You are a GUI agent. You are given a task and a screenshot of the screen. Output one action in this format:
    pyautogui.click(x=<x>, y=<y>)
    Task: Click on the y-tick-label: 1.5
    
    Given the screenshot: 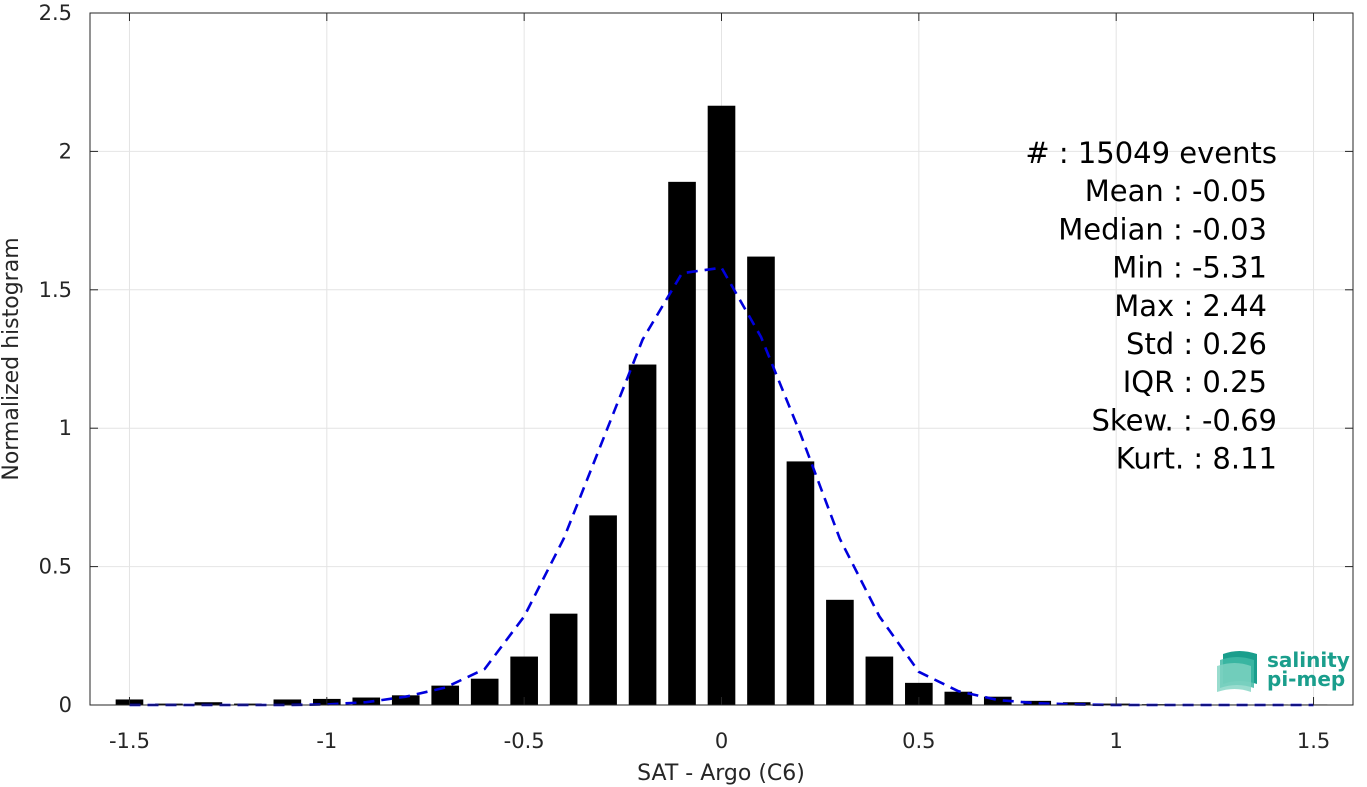 What is the action you would take?
    pyautogui.click(x=55, y=290)
    